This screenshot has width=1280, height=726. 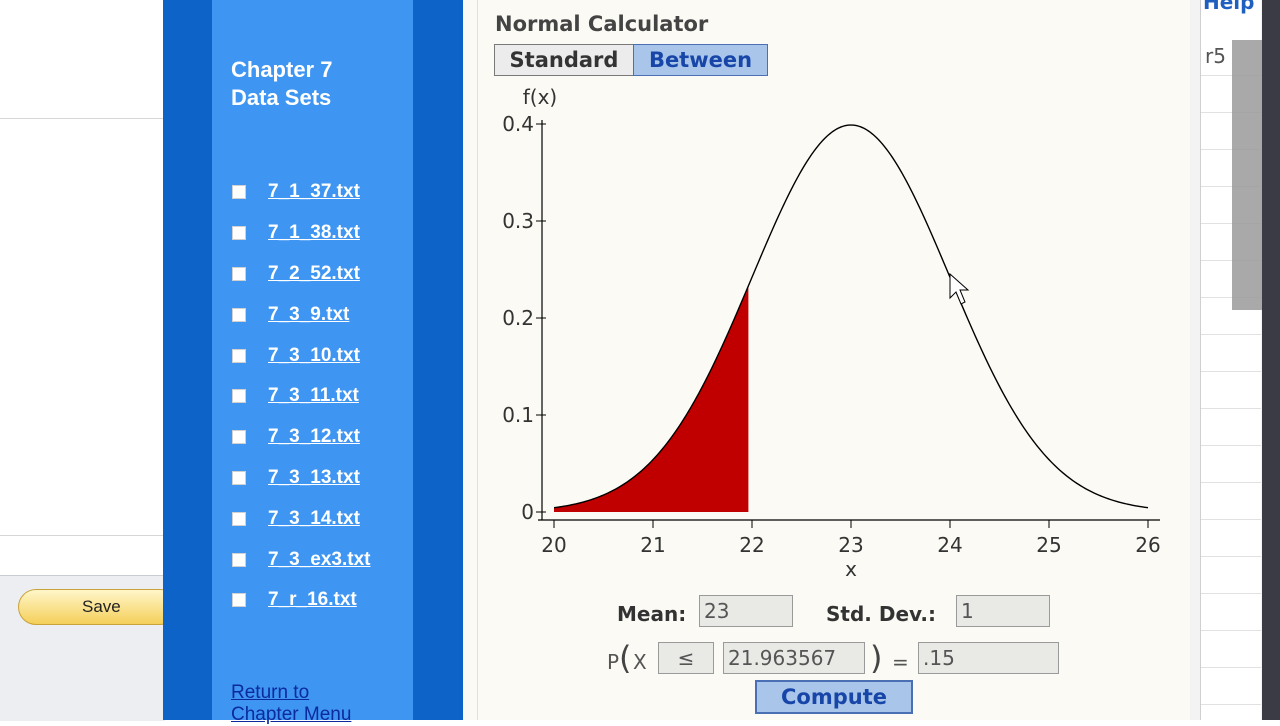 What do you see at coordinates (281, 97) in the screenshot?
I see `sidebar-title-line: Data Sets` at bounding box center [281, 97].